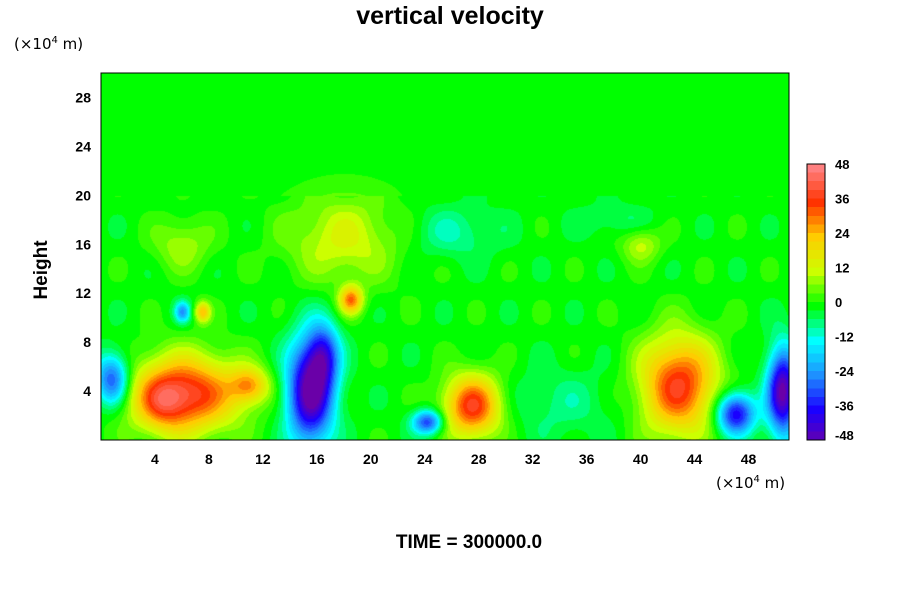  Describe the element at coordinates (641, 459) in the screenshot. I see `x-tick-label: 40` at that location.